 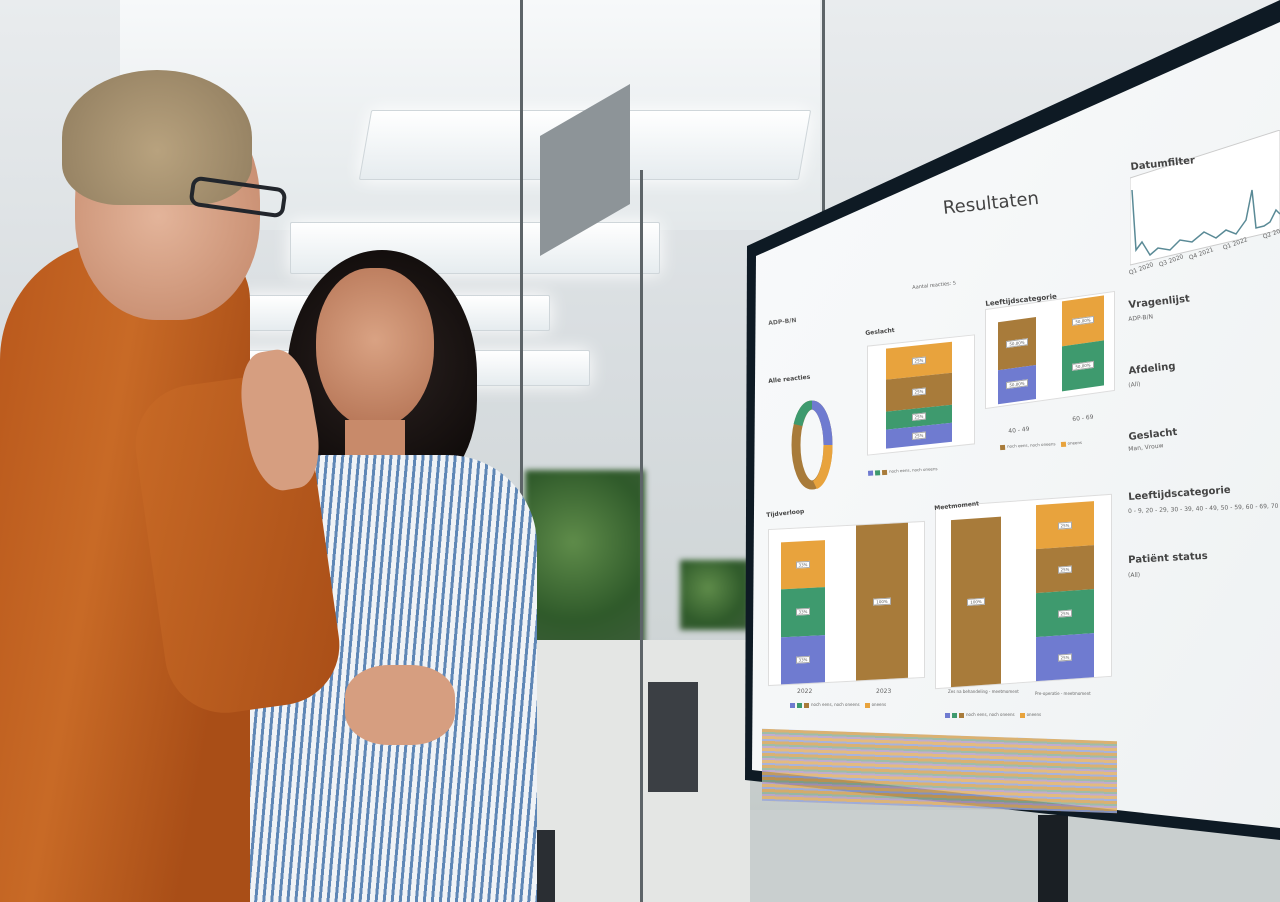 What do you see at coordinates (375, 348) in the screenshot?
I see `woman-face` at bounding box center [375, 348].